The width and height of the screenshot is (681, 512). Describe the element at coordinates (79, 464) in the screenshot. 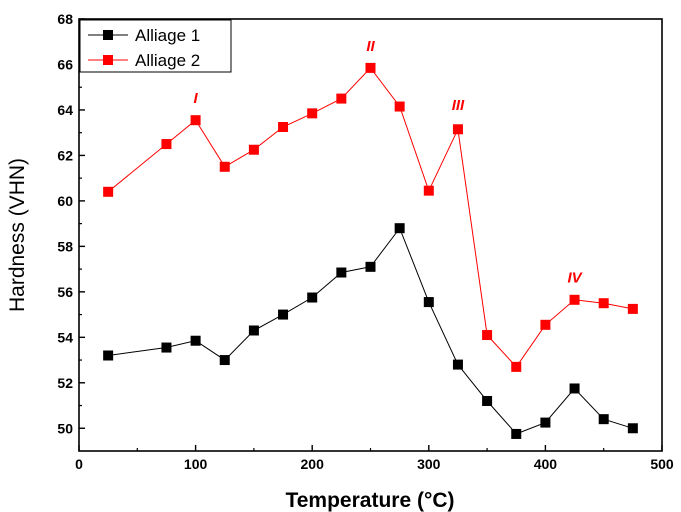

I see `x-tick-label-0: 0` at that location.